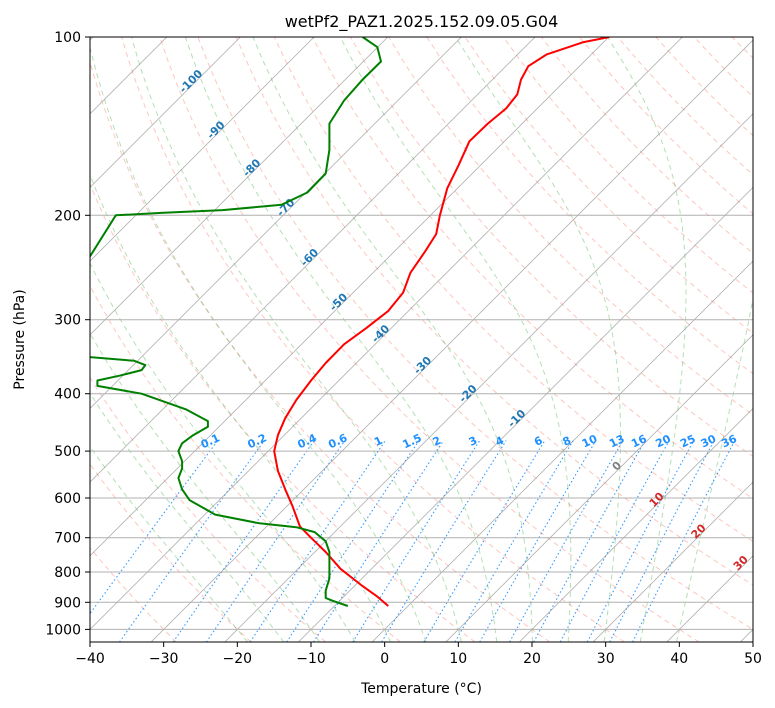 The image size is (775, 708). I want to click on x-tick-label: 50, so click(753, 659).